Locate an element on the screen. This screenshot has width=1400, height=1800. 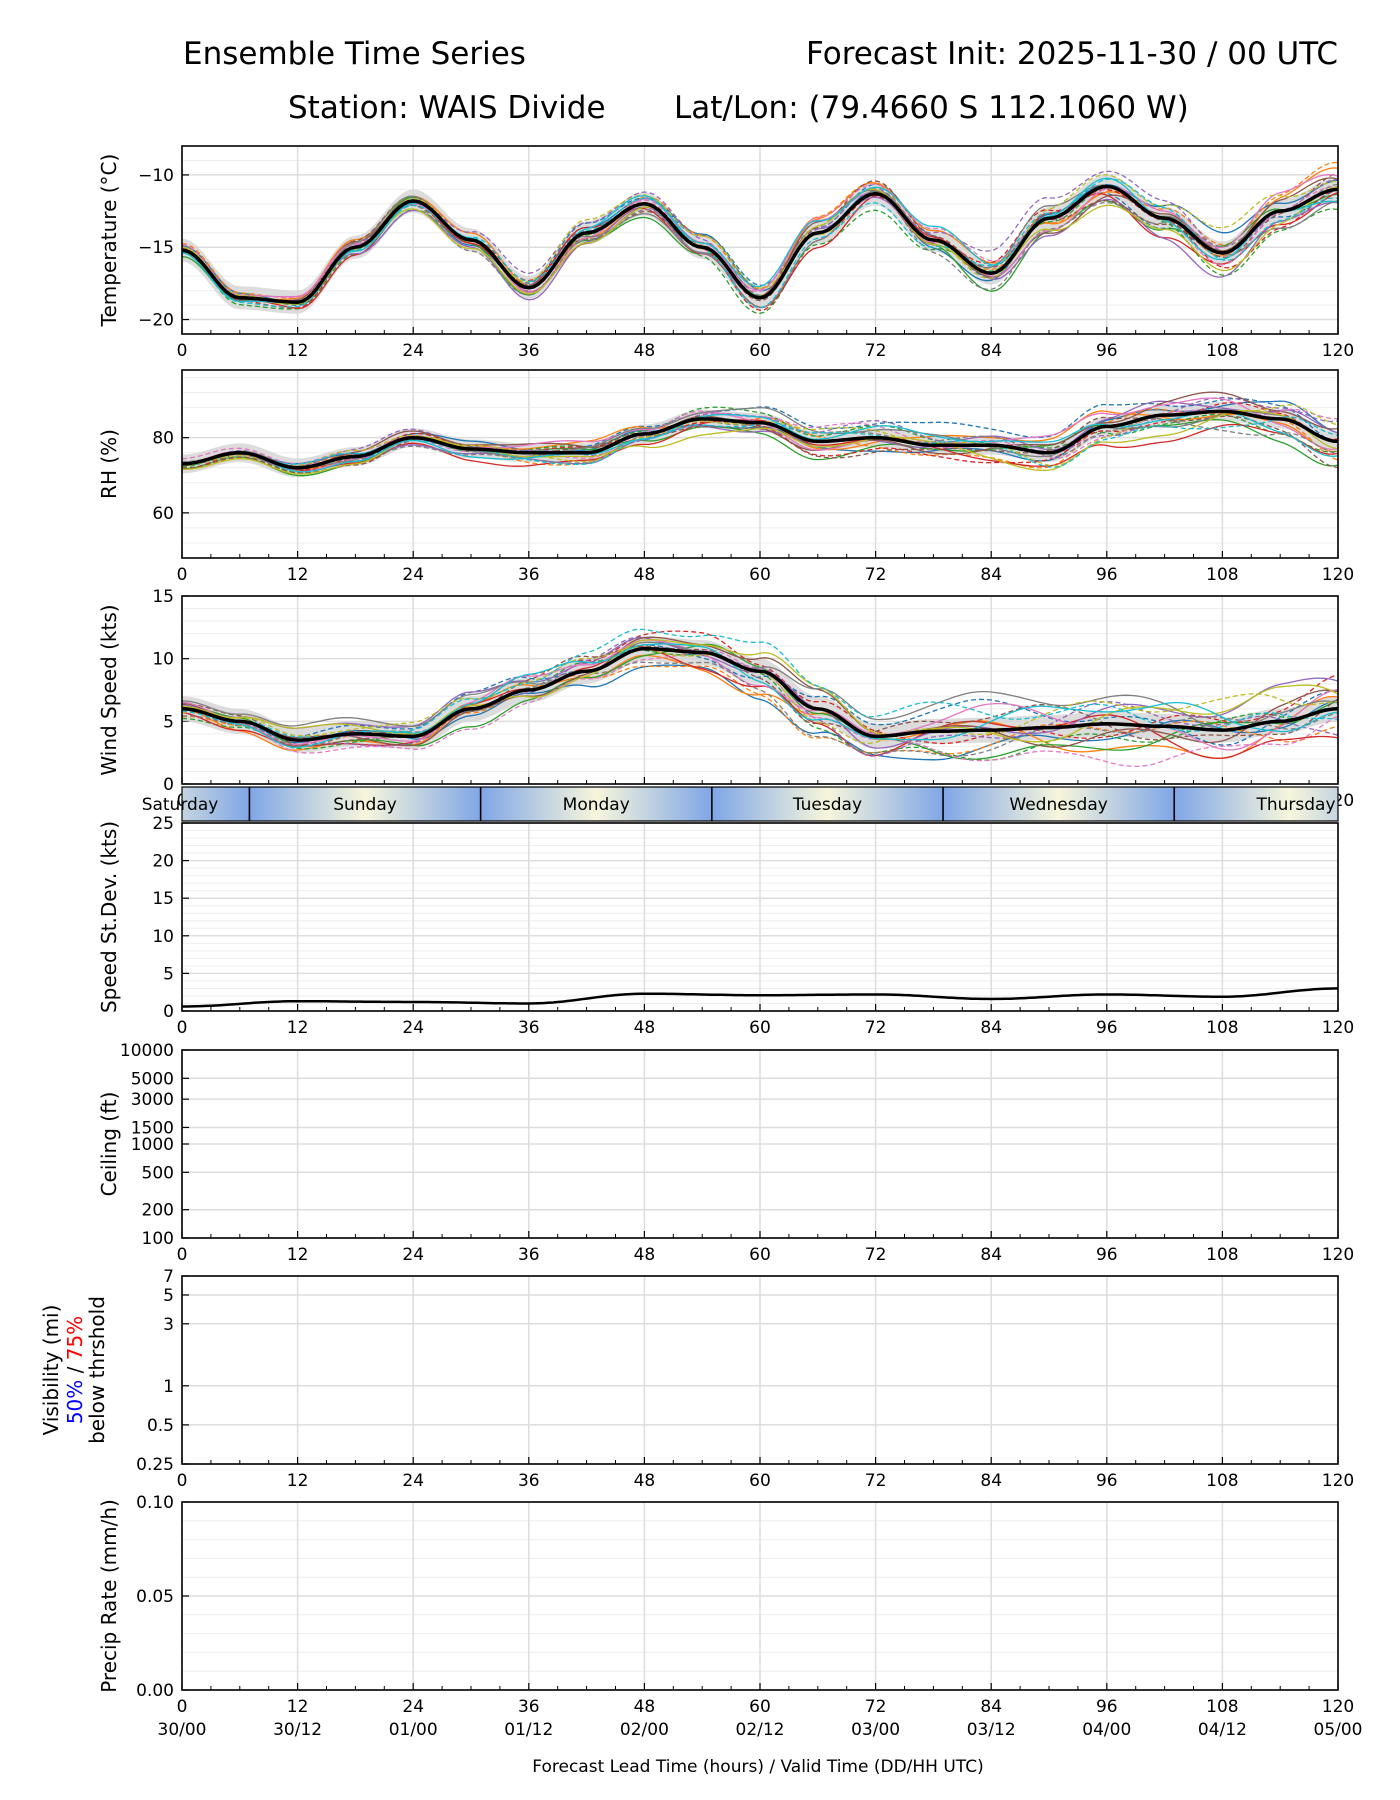
forecast-init: Forecast Init: 2025-11-30 / 00 UTC is located at coordinates (1072, 54).